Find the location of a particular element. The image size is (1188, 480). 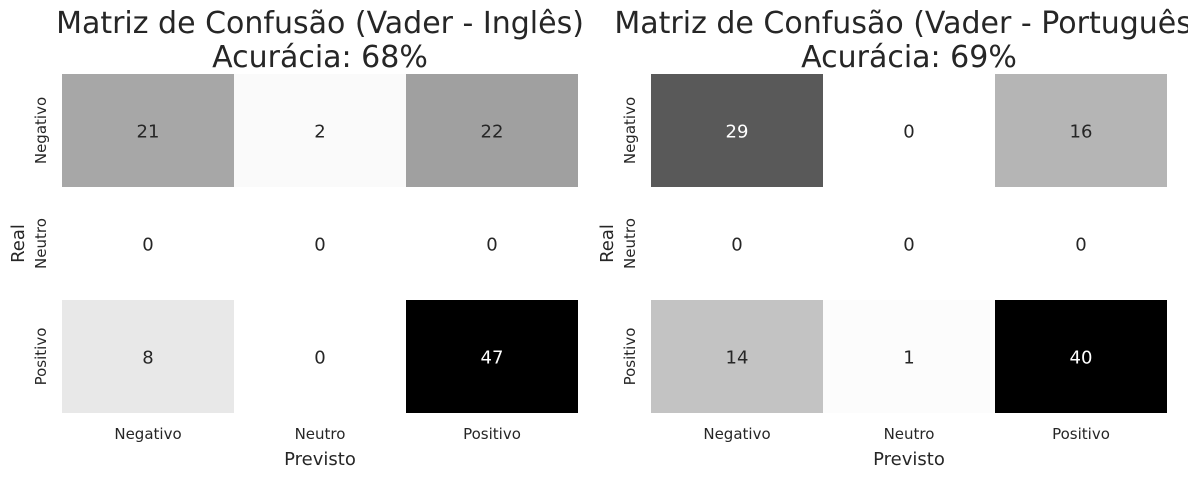

cell-value-label: 21 is located at coordinates (148, 132).